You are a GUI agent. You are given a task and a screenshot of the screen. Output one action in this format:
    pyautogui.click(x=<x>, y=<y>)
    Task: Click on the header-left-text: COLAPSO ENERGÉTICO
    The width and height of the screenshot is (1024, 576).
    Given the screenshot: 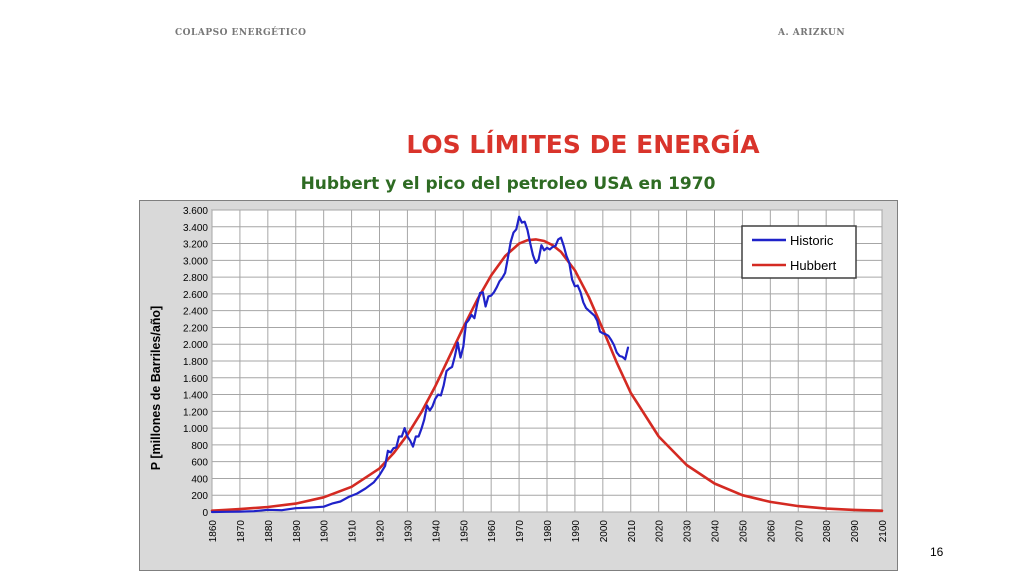 What is the action you would take?
    pyautogui.click(x=241, y=33)
    